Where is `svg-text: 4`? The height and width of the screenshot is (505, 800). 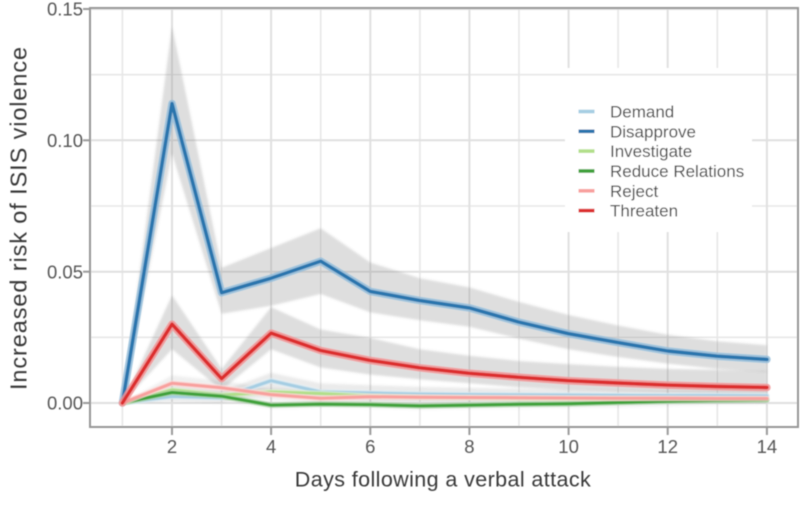 svg-text: 4 is located at coordinates (271, 446).